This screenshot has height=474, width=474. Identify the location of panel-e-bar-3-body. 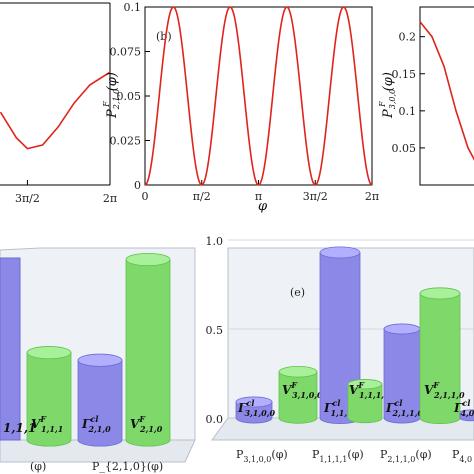
(365, 403).